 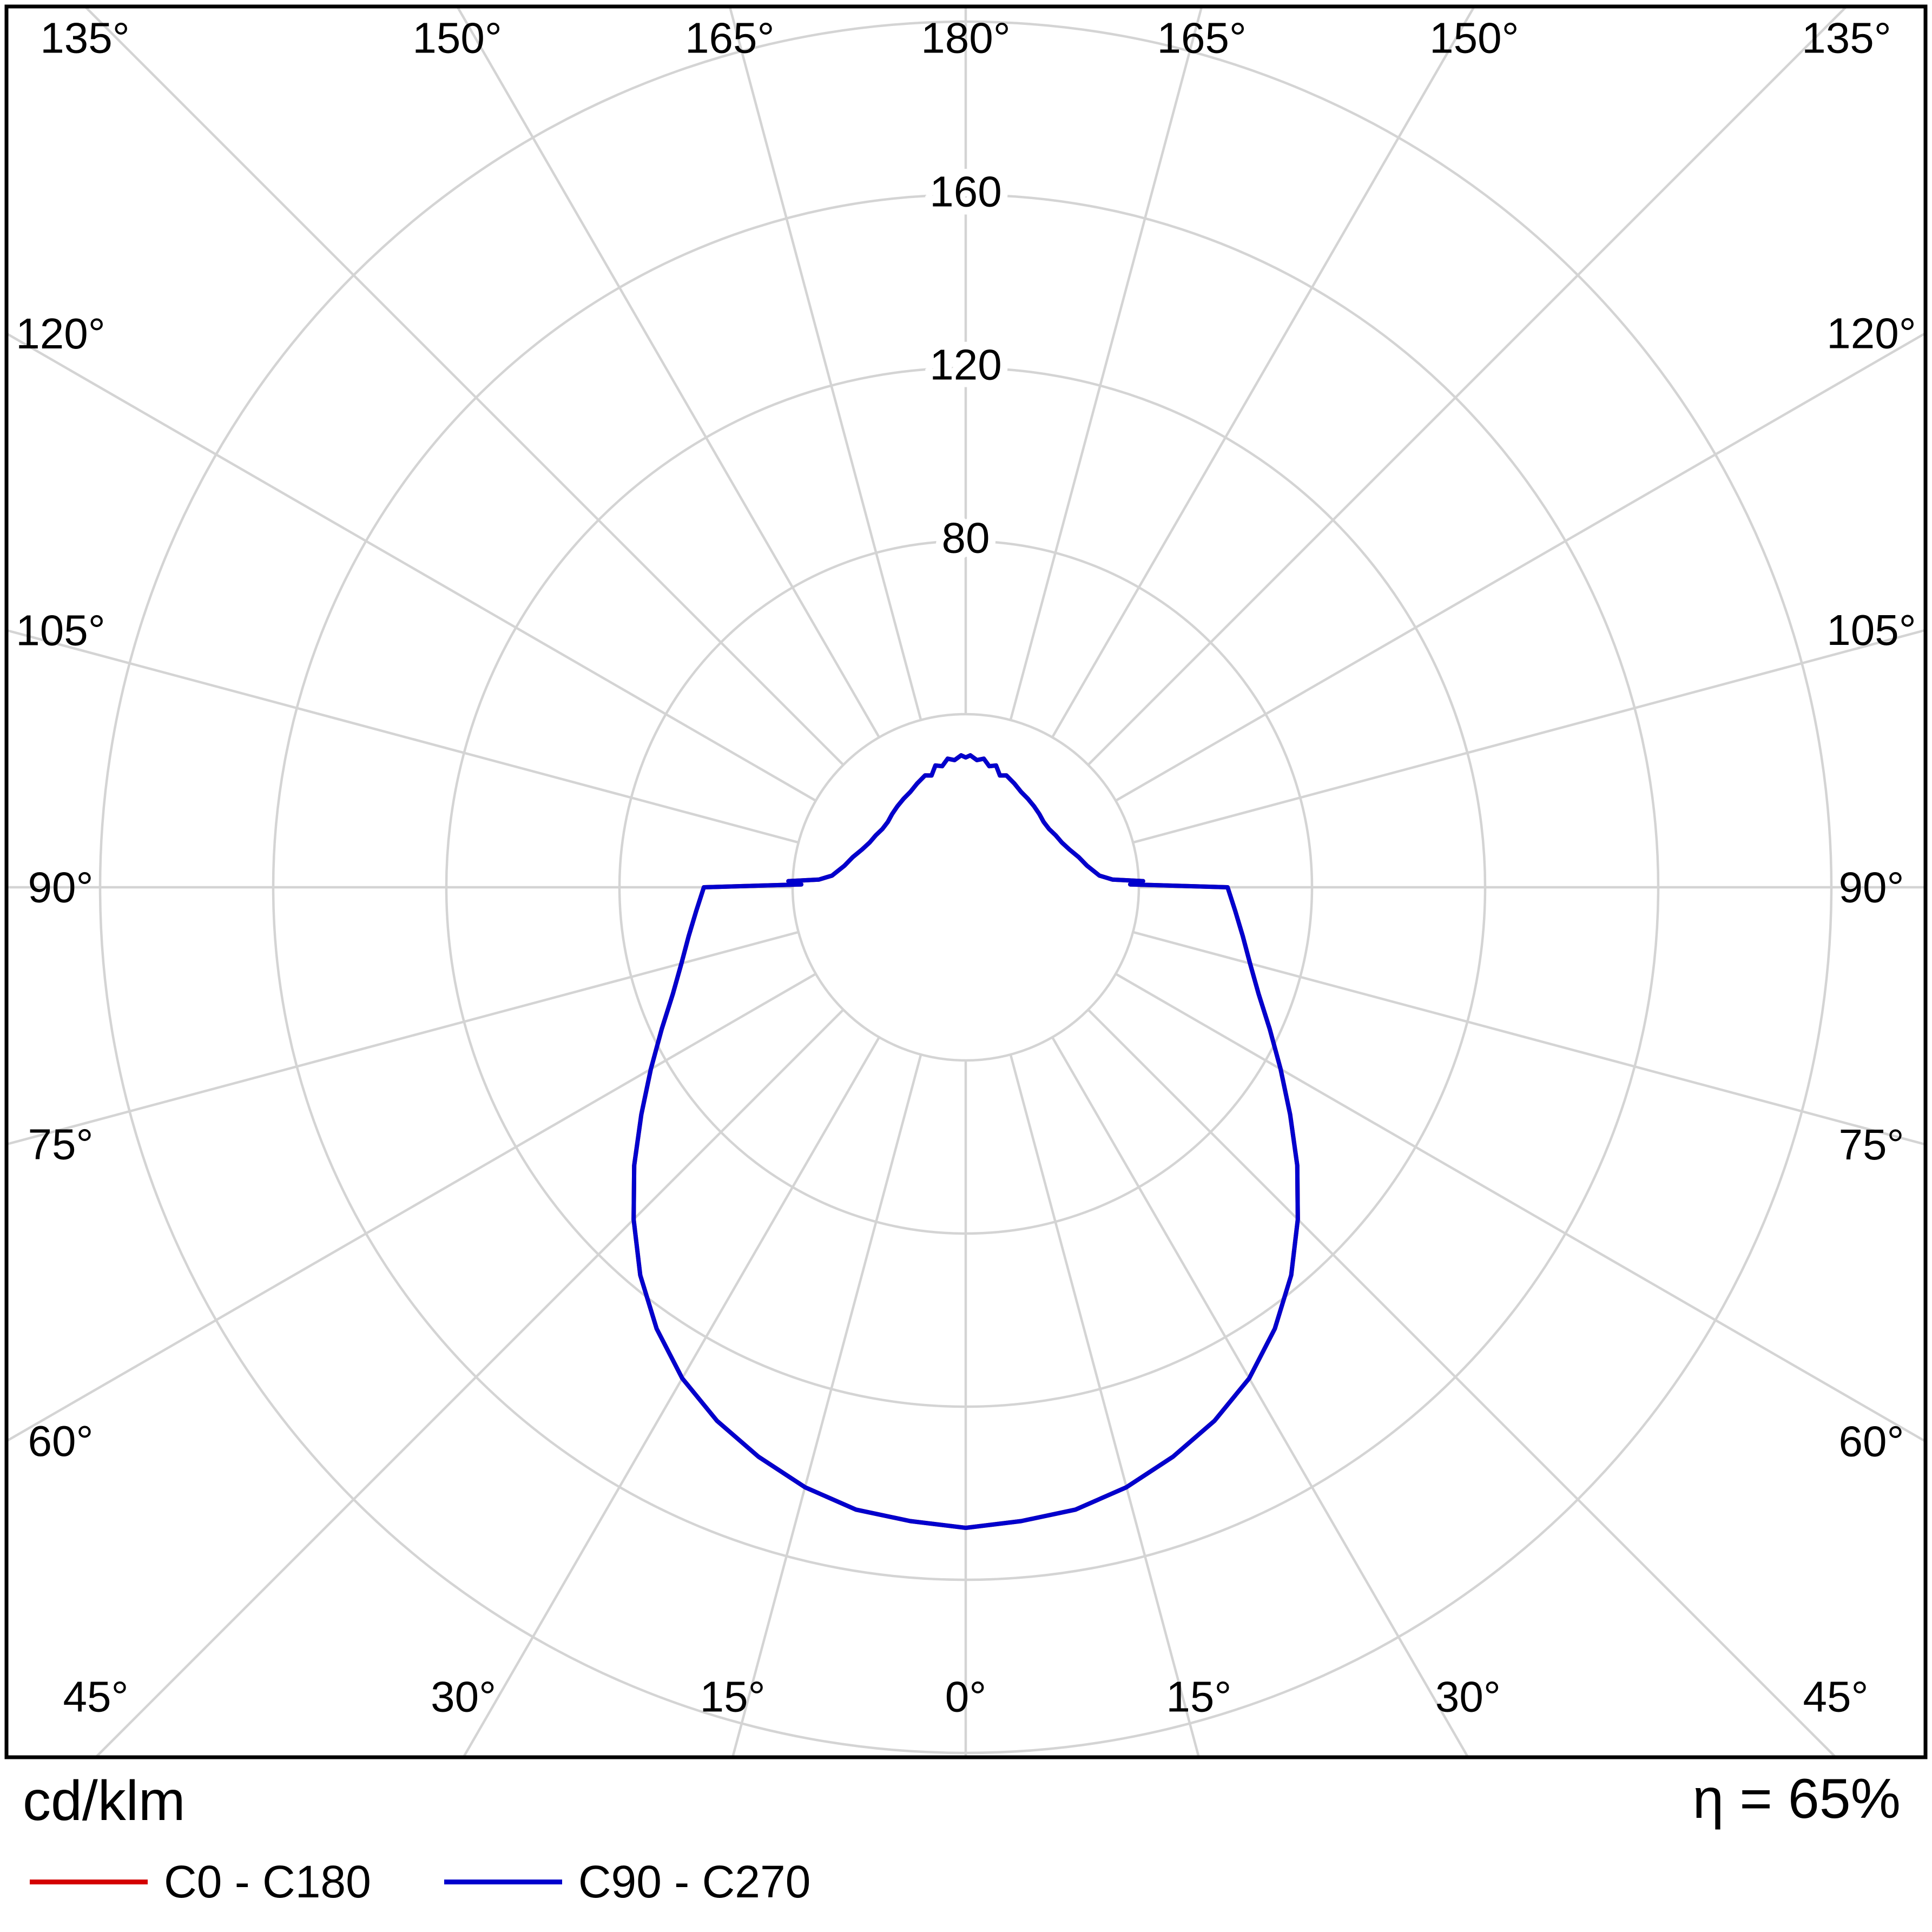 What do you see at coordinates (96, 1697) in the screenshot?
I see `angle-label-45-left: 45°` at bounding box center [96, 1697].